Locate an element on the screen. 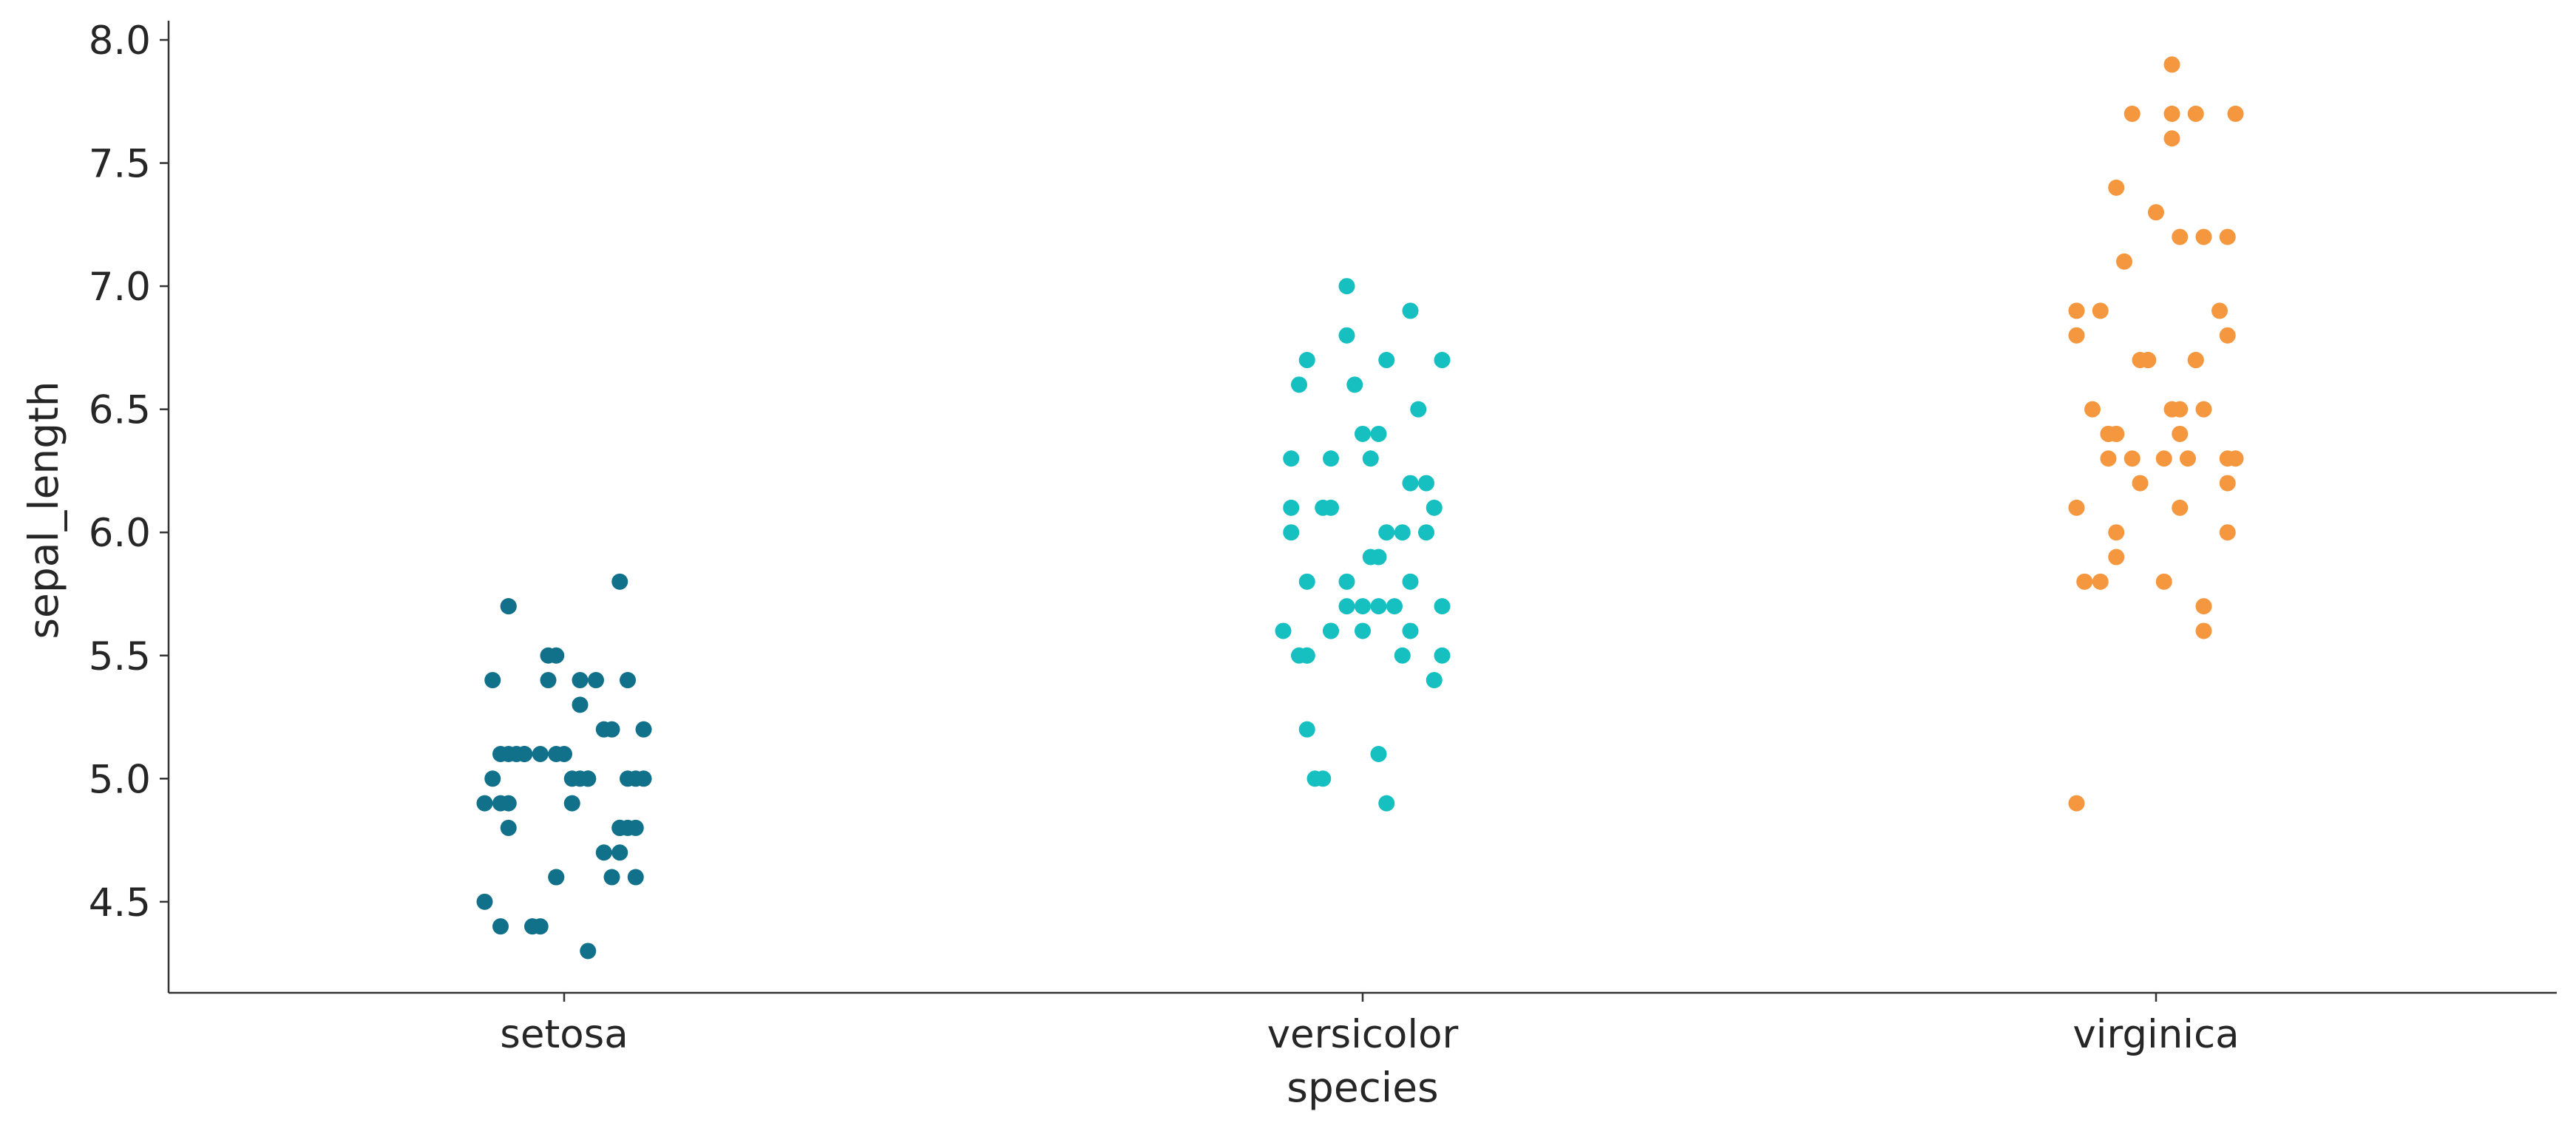 The height and width of the screenshot is (1134, 2576). y-axis-label: sepal_length is located at coordinates (43, 510).